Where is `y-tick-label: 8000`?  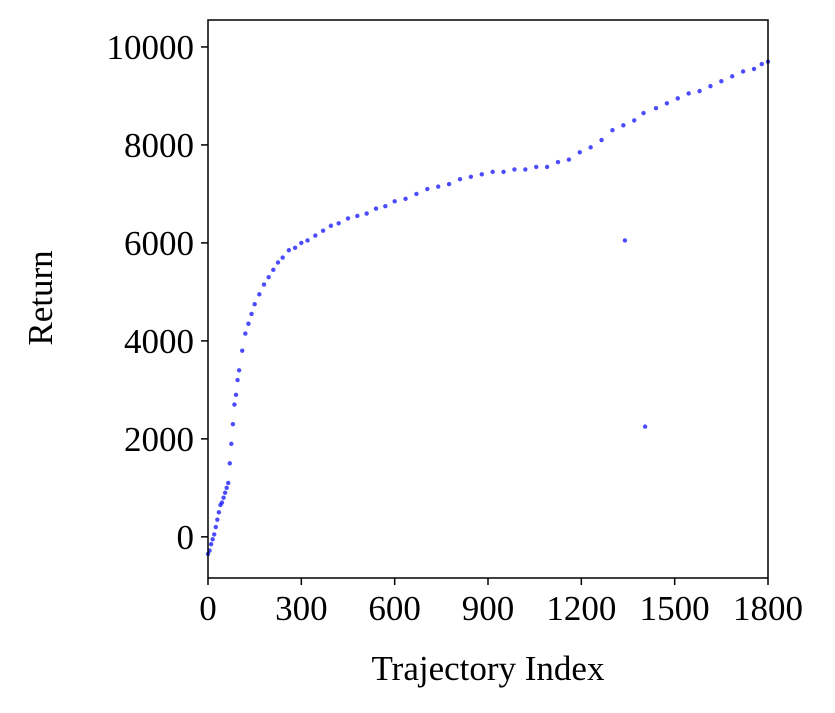
y-tick-label: 8000 is located at coordinates (159, 145).